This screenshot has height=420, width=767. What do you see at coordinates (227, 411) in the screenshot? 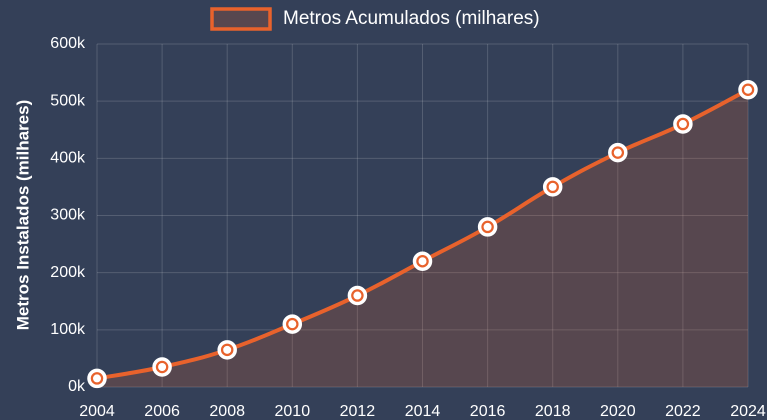
I see `x-tick-label: 2008` at bounding box center [227, 411].